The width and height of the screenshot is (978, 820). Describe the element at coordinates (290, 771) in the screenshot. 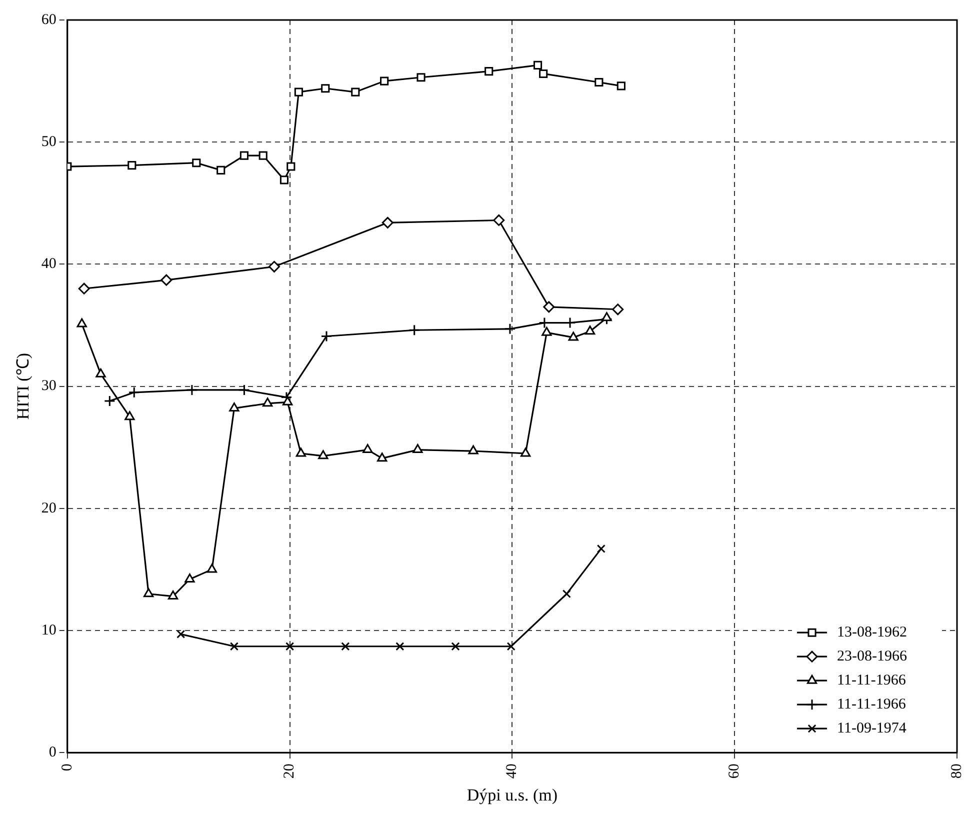

I see `x-tick-label: 20` at that location.